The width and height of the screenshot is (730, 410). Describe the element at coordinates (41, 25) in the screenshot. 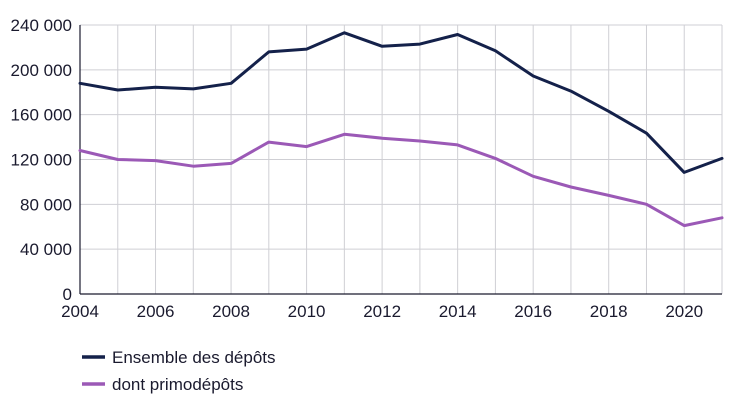

I see `y-tick-label: 240 000` at that location.